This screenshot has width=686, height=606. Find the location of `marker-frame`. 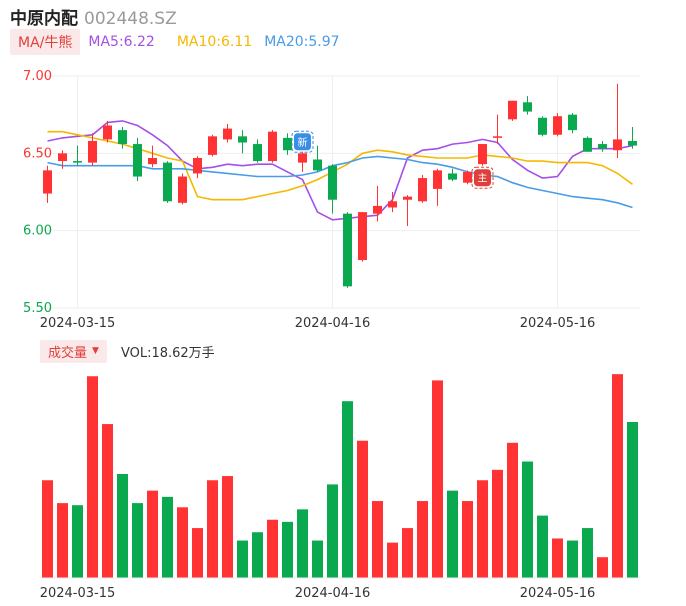

marker-frame is located at coordinates (302, 141).